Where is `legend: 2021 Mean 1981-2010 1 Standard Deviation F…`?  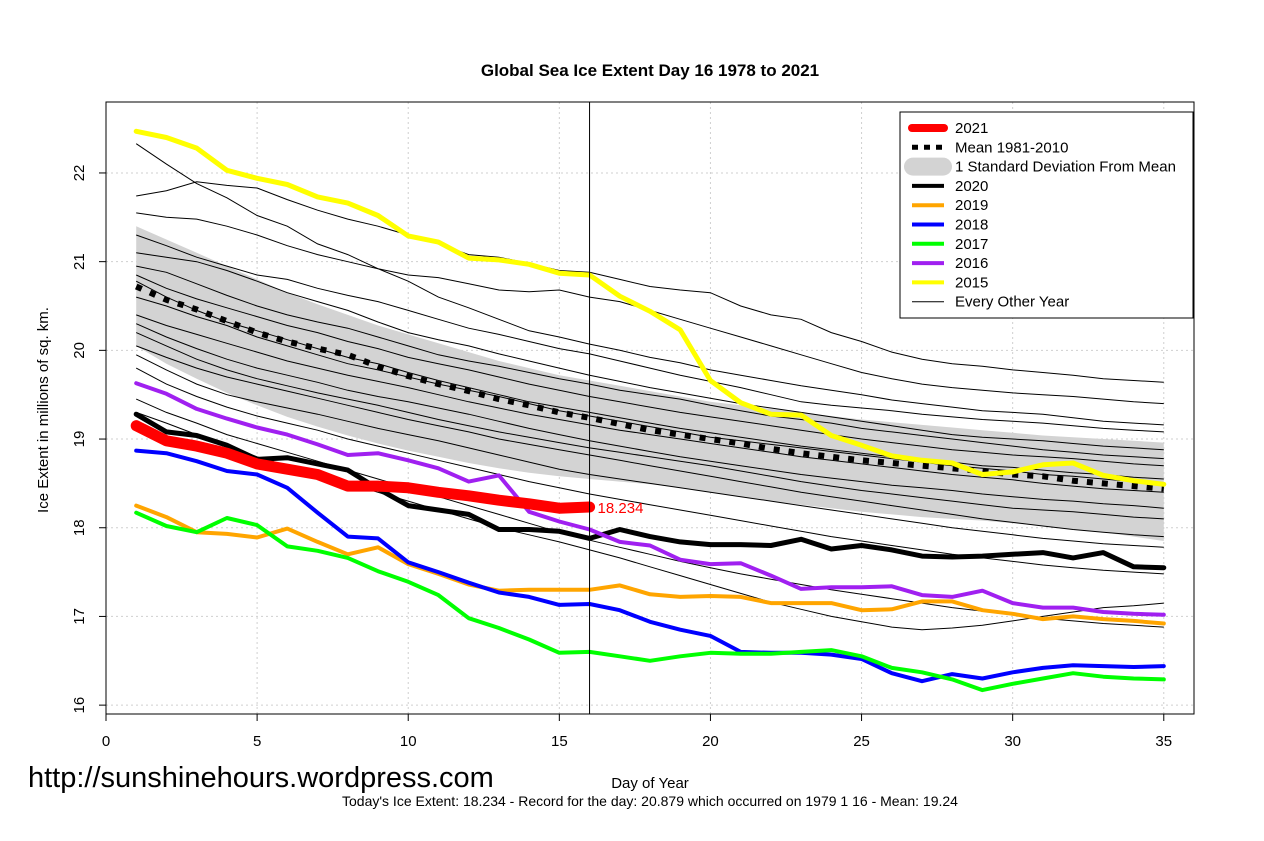 legend: 2021 Mean 1981-2010 1 Standard Deviation F… is located at coordinates (1046, 215).